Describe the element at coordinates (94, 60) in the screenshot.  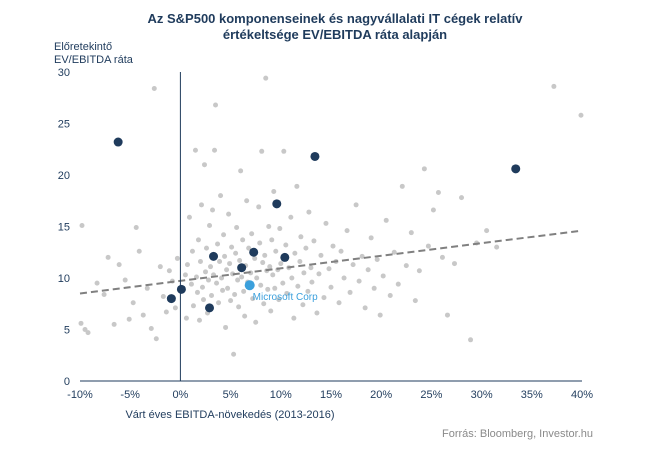
I see `y-axis-label-line2: EV/EBITDA ráta` at that location.